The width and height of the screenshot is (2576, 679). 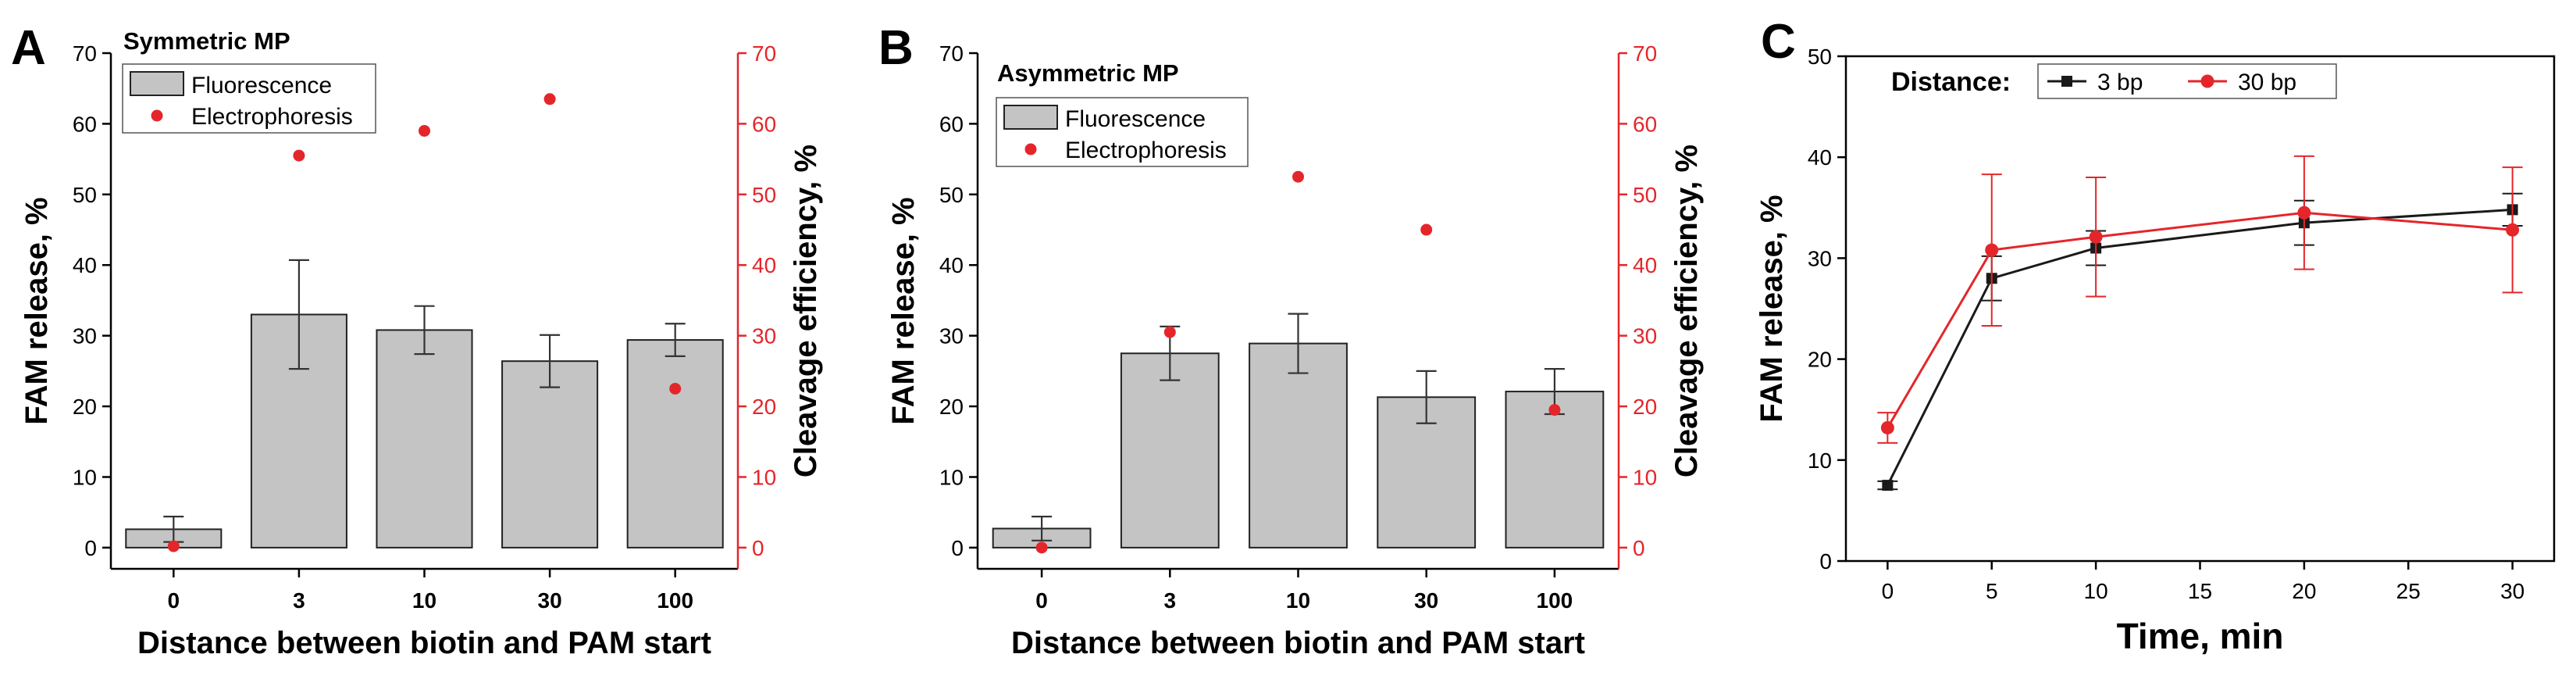 I want to click on x-category-label: 100, so click(x=675, y=600).